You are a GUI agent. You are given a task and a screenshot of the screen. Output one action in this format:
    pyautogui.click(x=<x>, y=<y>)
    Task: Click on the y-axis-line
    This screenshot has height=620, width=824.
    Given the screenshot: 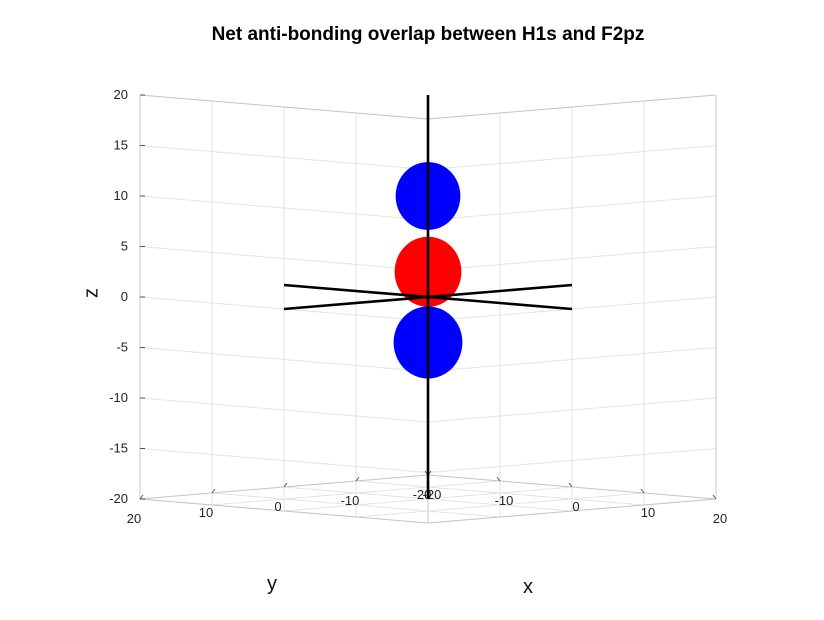 What is the action you would take?
    pyautogui.click(x=428, y=297)
    